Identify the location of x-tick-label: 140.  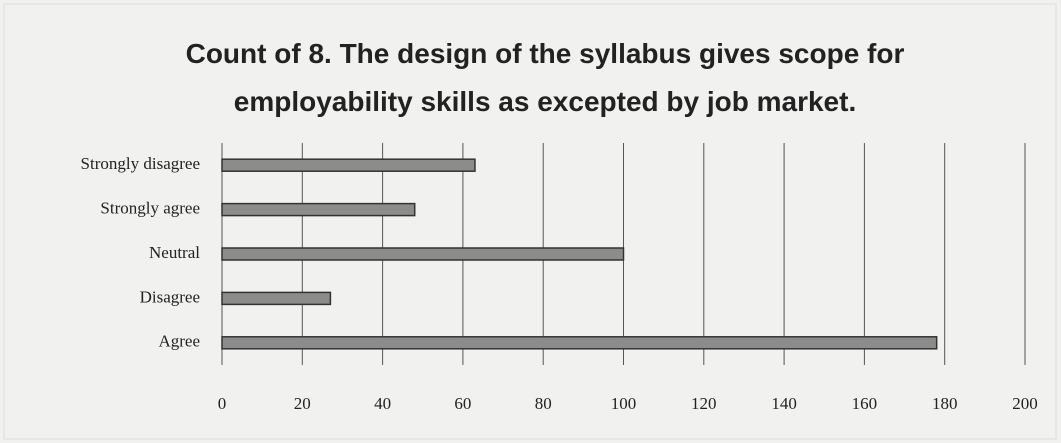
(784, 403).